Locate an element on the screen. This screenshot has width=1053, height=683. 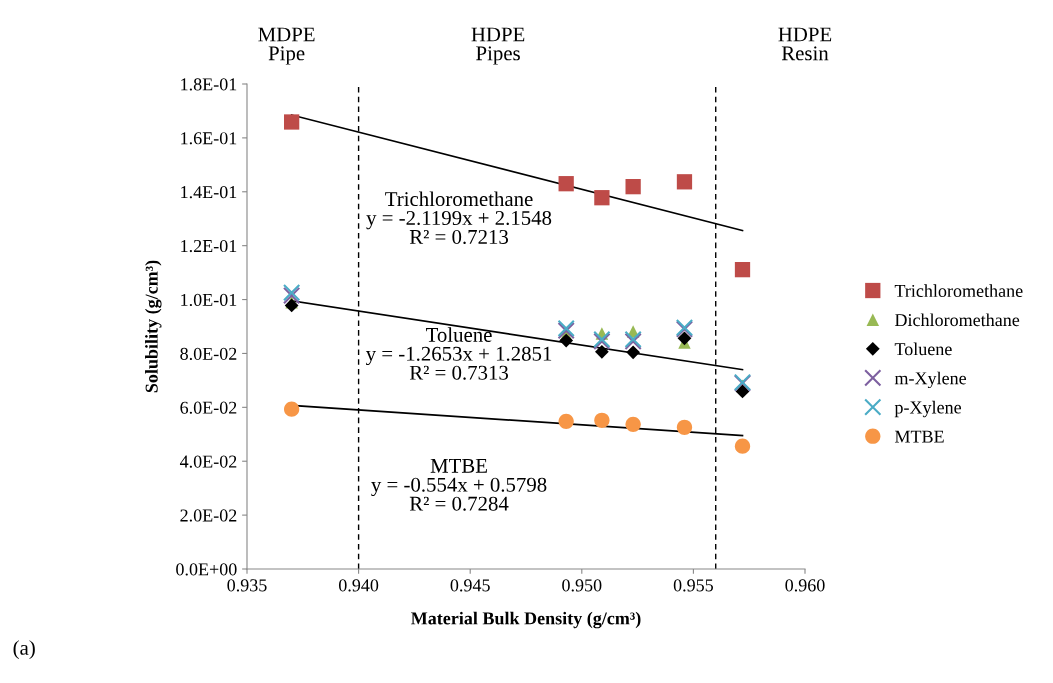
legend-label: m-Xylene is located at coordinates (930, 380).